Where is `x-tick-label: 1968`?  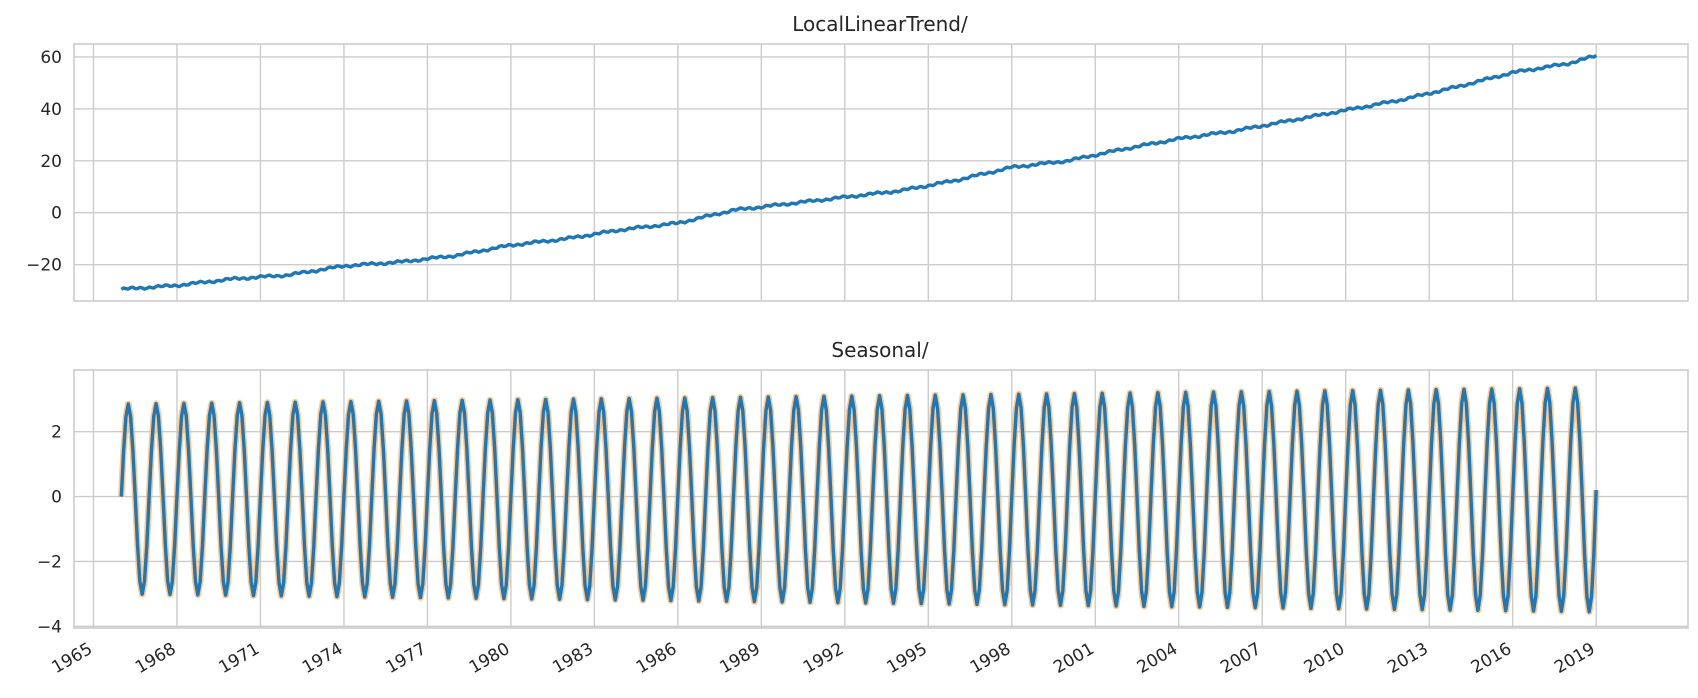 x-tick-label: 1968 is located at coordinates (155, 658).